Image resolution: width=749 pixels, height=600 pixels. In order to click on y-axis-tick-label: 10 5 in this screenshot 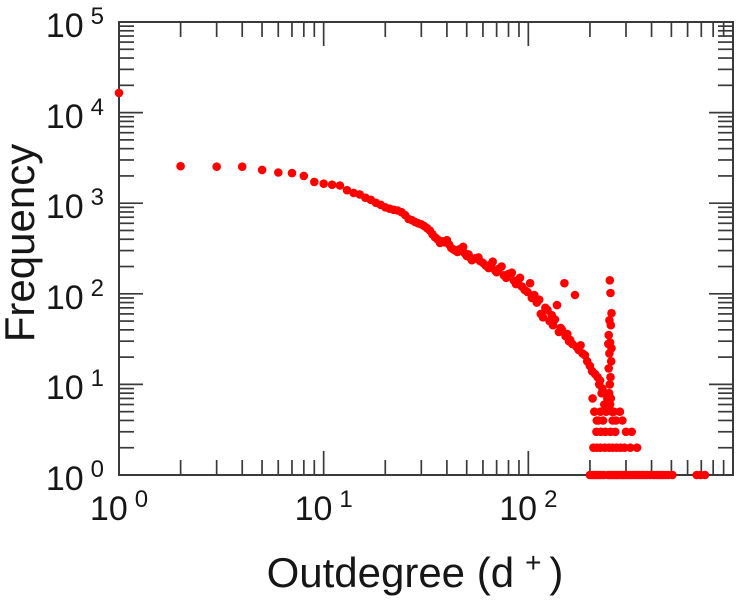, I will do `click(52, 25)`.